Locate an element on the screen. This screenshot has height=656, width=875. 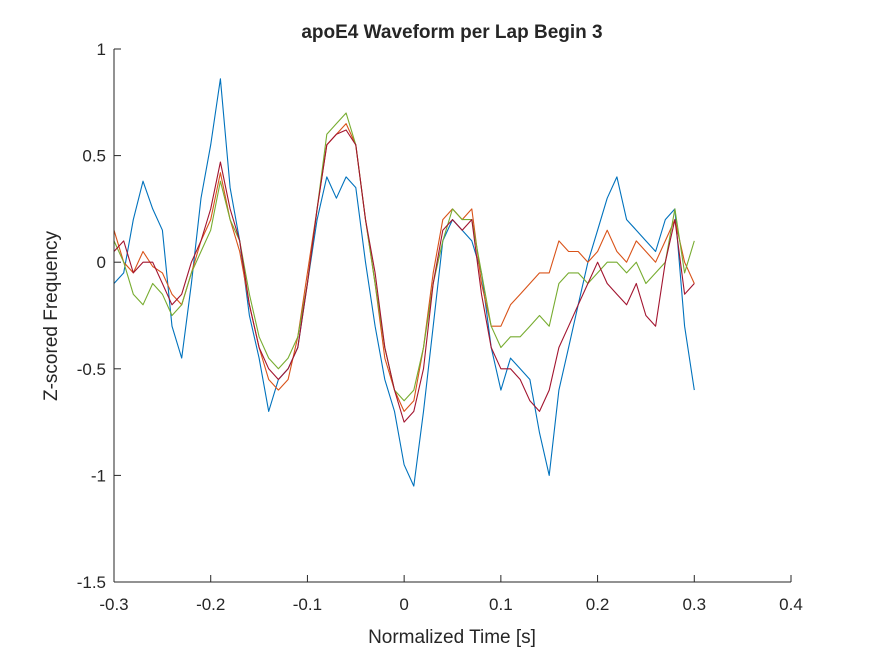
y-tick-label: -0.5 is located at coordinates (91, 369).